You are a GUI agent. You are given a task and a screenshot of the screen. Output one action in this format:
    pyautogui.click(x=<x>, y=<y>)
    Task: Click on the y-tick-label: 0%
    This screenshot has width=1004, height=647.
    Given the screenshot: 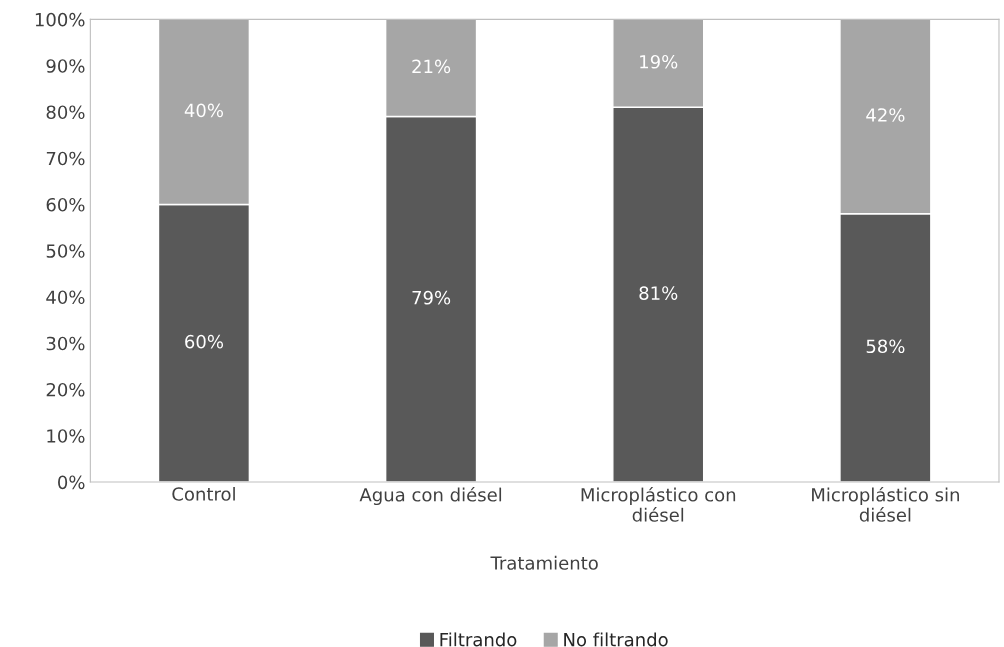 What is the action you would take?
    pyautogui.click(x=71, y=482)
    